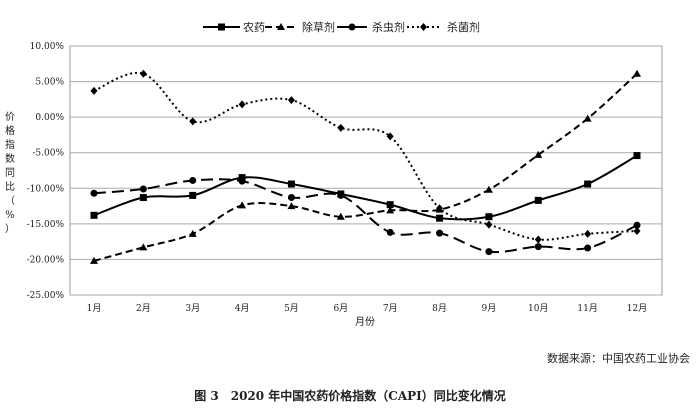 This screenshot has height=416, width=700. What do you see at coordinates (10, 173) in the screenshot?
I see `y-axis-label: 价格指数同比（%）` at bounding box center [10, 173].